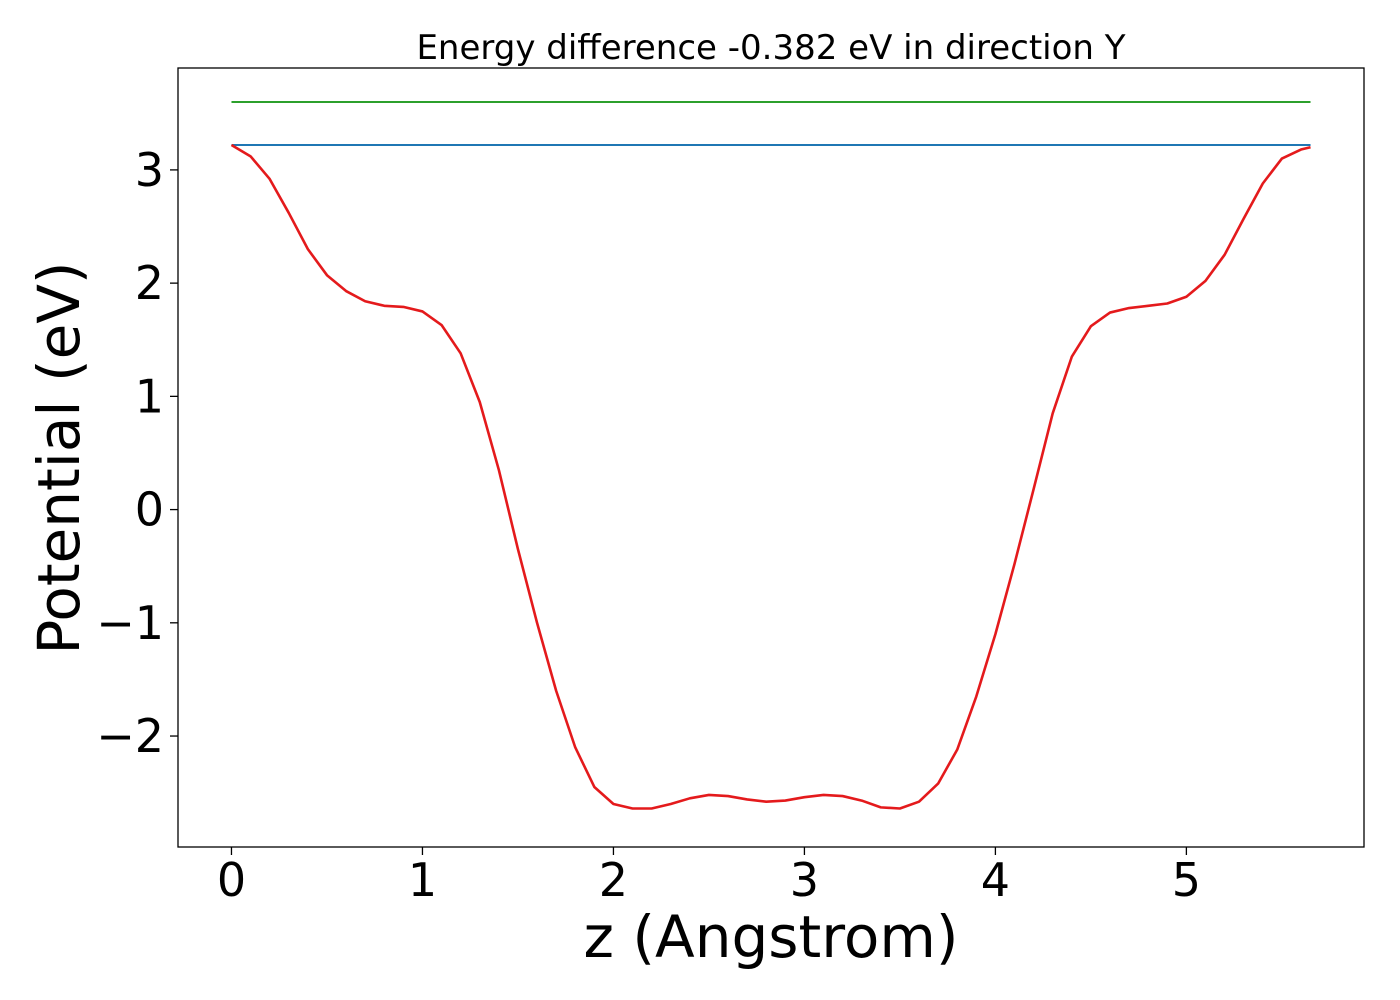 The image size is (1400, 1000). What do you see at coordinates (231, 880) in the screenshot?
I see `x-tick-label: 0` at bounding box center [231, 880].